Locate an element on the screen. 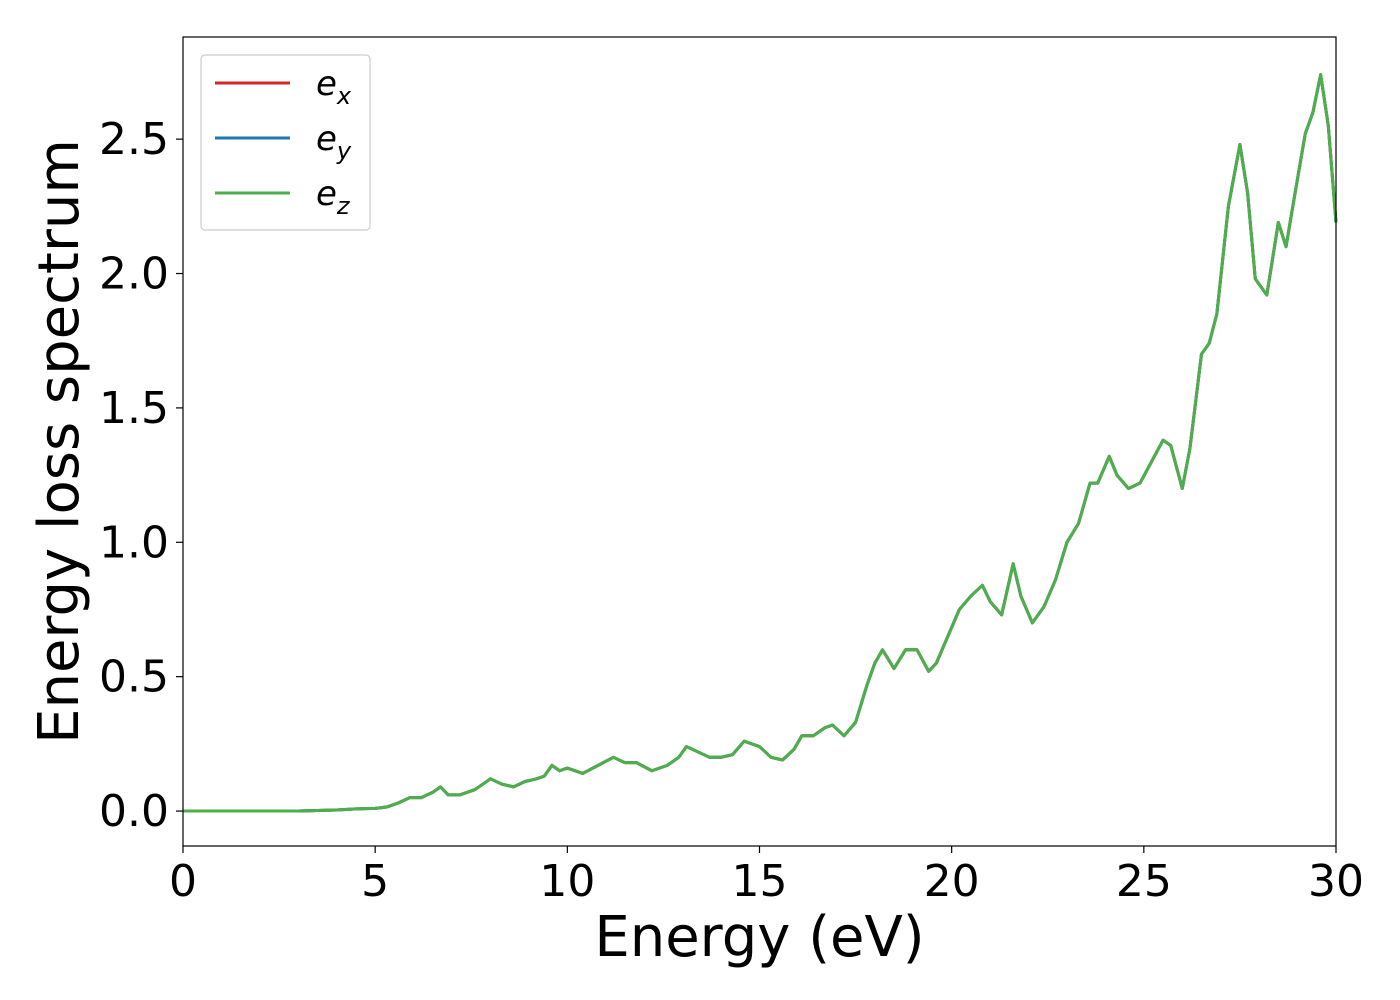  legend-label-subscript: x is located at coordinates (344, 96).